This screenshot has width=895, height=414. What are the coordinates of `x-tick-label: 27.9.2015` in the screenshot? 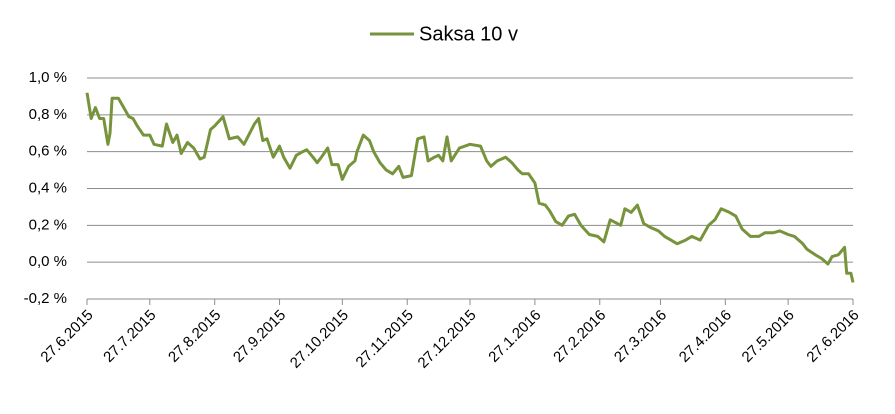 It's located at (259, 336).